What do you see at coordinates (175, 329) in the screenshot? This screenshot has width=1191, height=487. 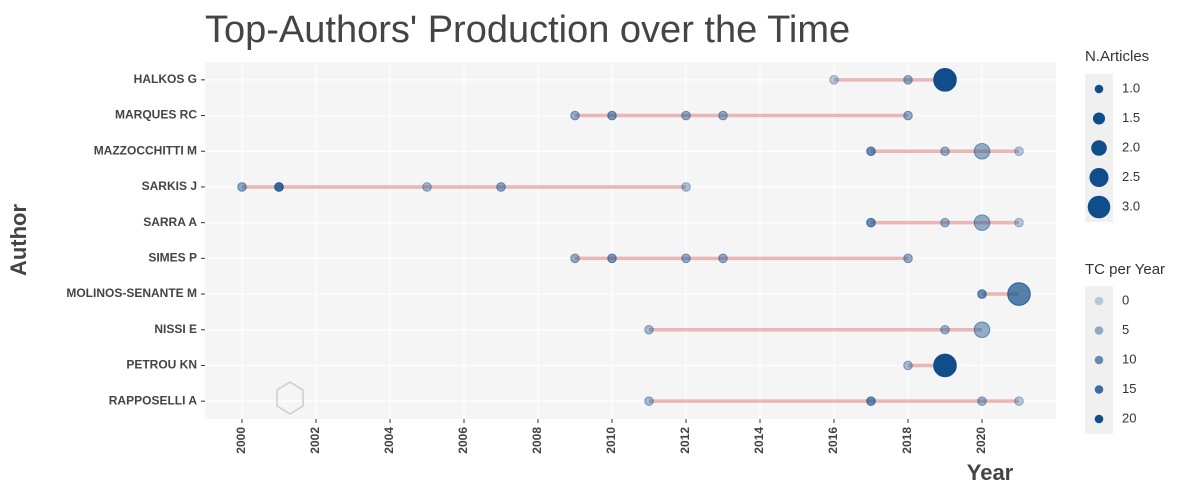 I see `y-tick-label: NISSI E` at bounding box center [175, 329].